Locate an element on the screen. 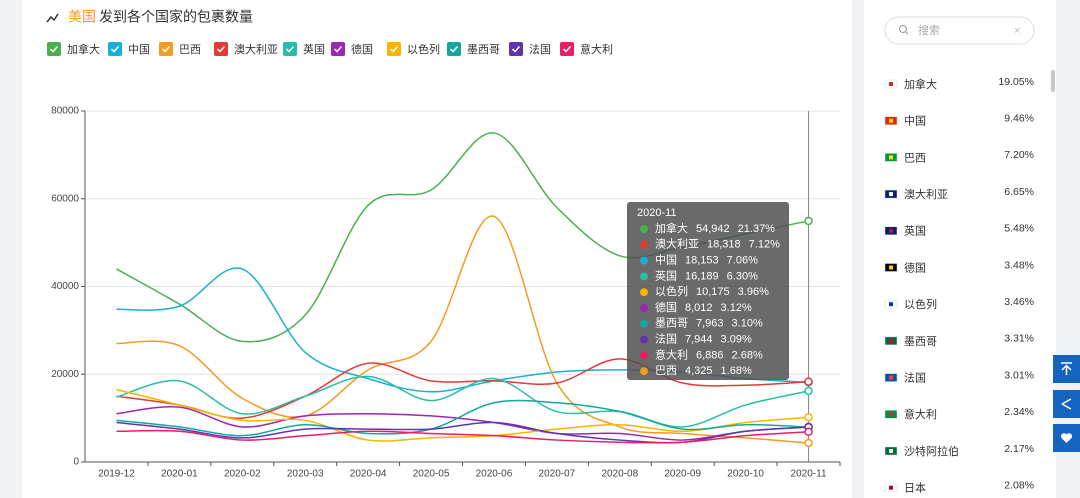 This screenshot has width=1080, height=498. tooltip-name: 法国 is located at coordinates (666, 339).